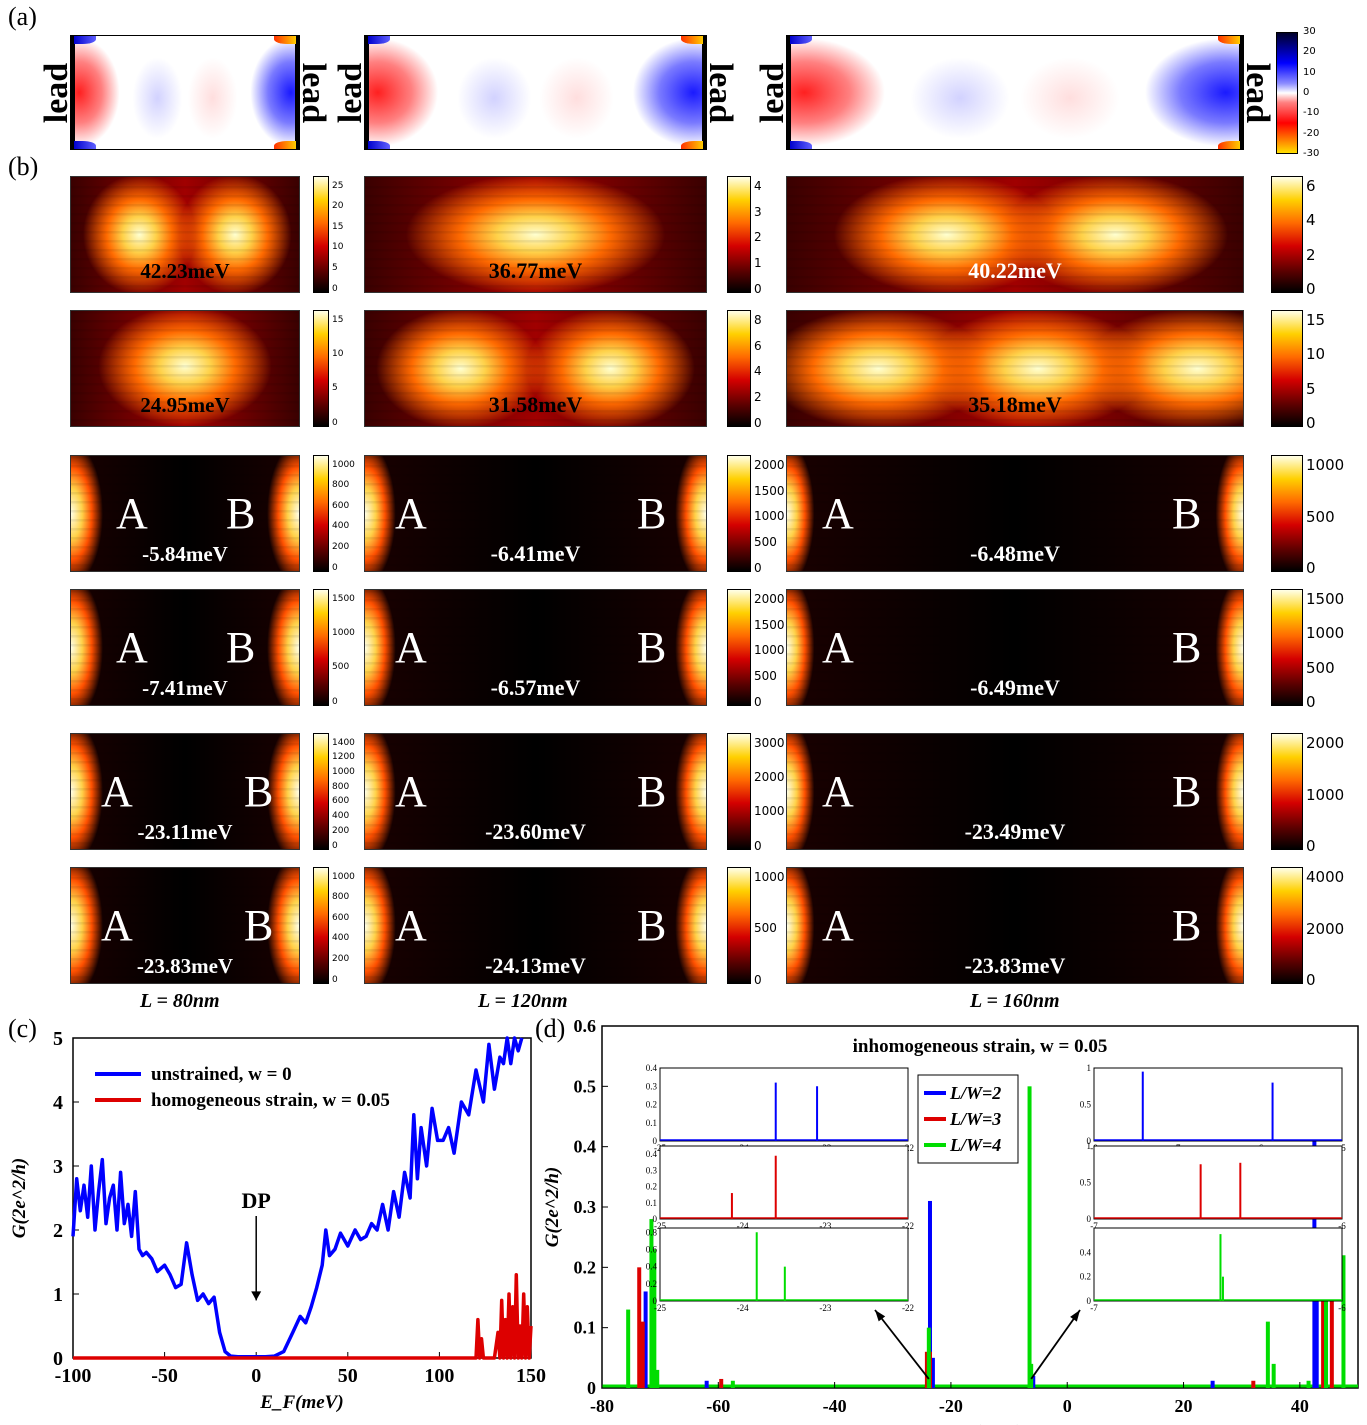 Image resolution: width=1367 pixels, height=1425 pixels. I want to click on inset-x-tick-label: -23, so click(825, 1308).